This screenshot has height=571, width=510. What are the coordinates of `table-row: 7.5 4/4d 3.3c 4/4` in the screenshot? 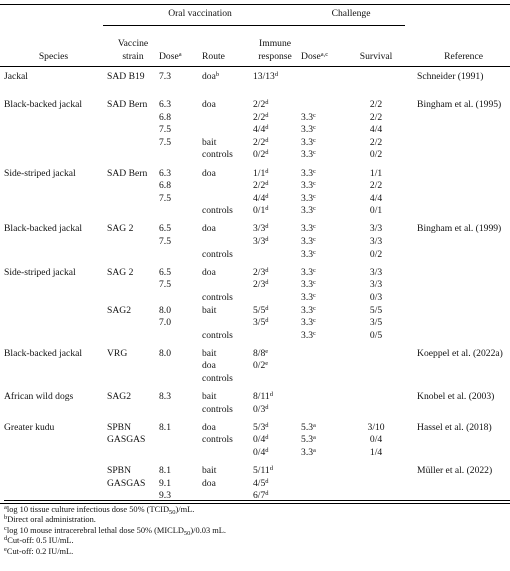 It's located at (255, 130).